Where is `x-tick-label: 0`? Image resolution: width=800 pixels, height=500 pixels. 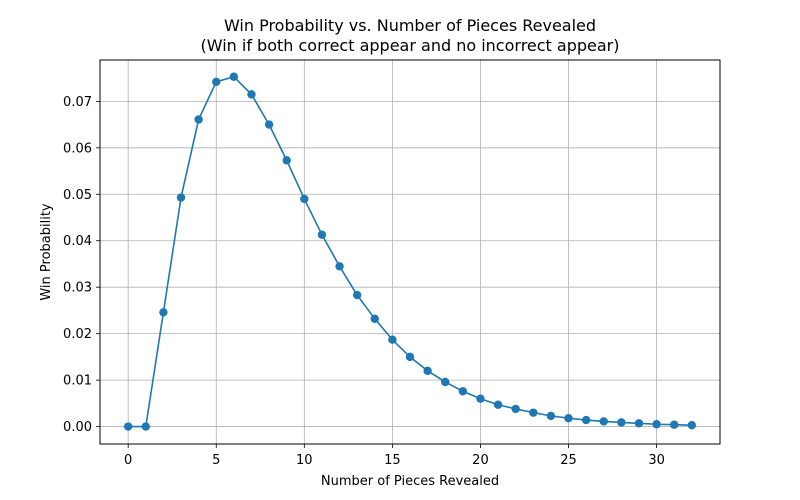 x-tick-label: 0 is located at coordinates (128, 460).